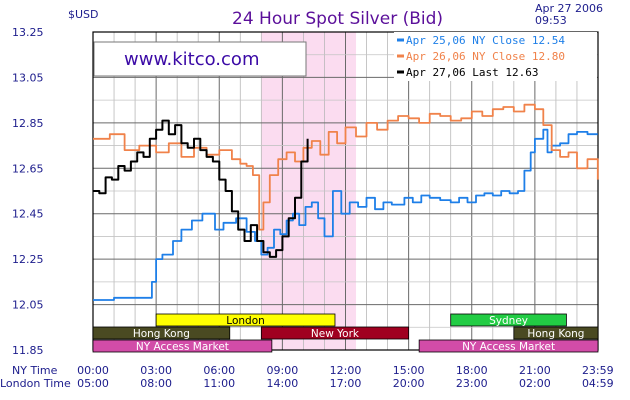 The image size is (630, 400). What do you see at coordinates (485, 56) in the screenshot?
I see `legend-entry: Apr 26,06 NY Close 12.80` at bounding box center [485, 56].